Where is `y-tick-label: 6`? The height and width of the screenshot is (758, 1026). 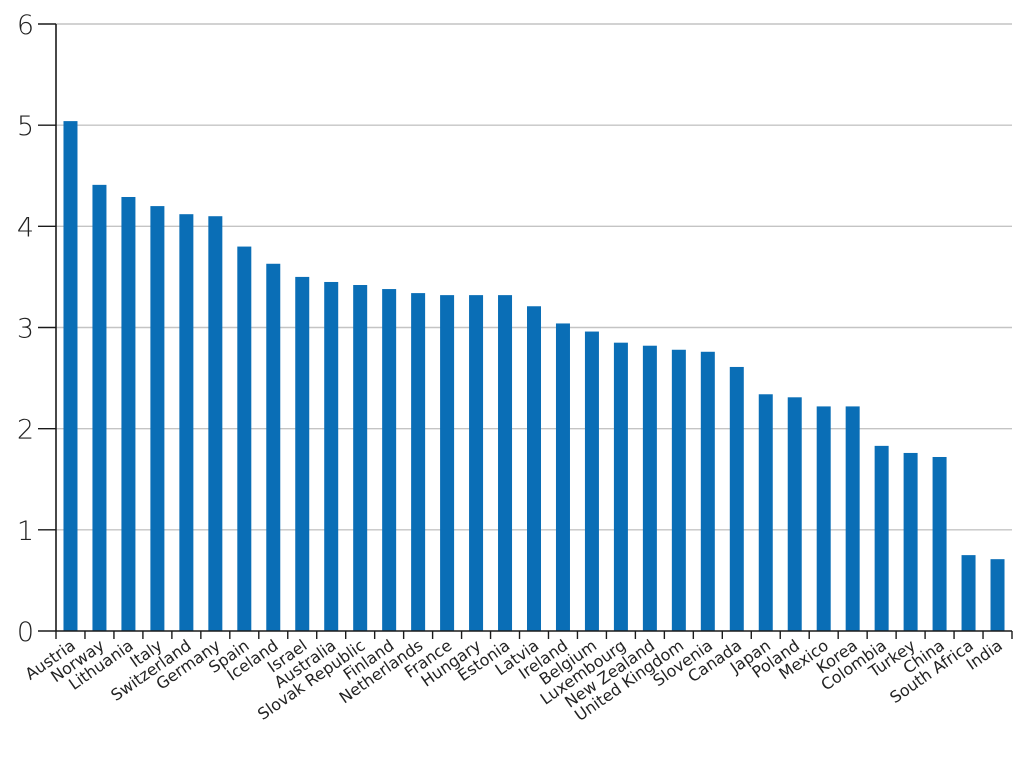 y-tick-label: 6 is located at coordinates (25, 25).